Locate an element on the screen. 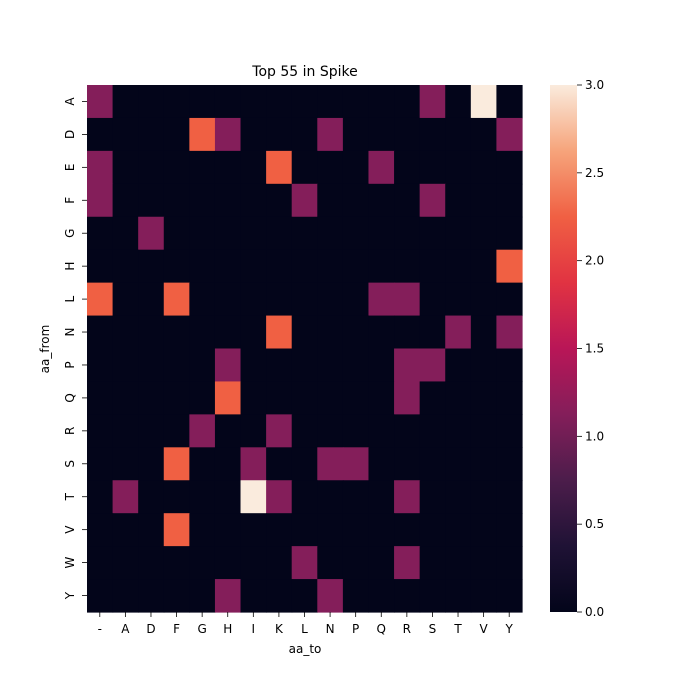 This screenshot has height=700, width=700. heatmap-cell-T-V is located at coordinates (484, 497).